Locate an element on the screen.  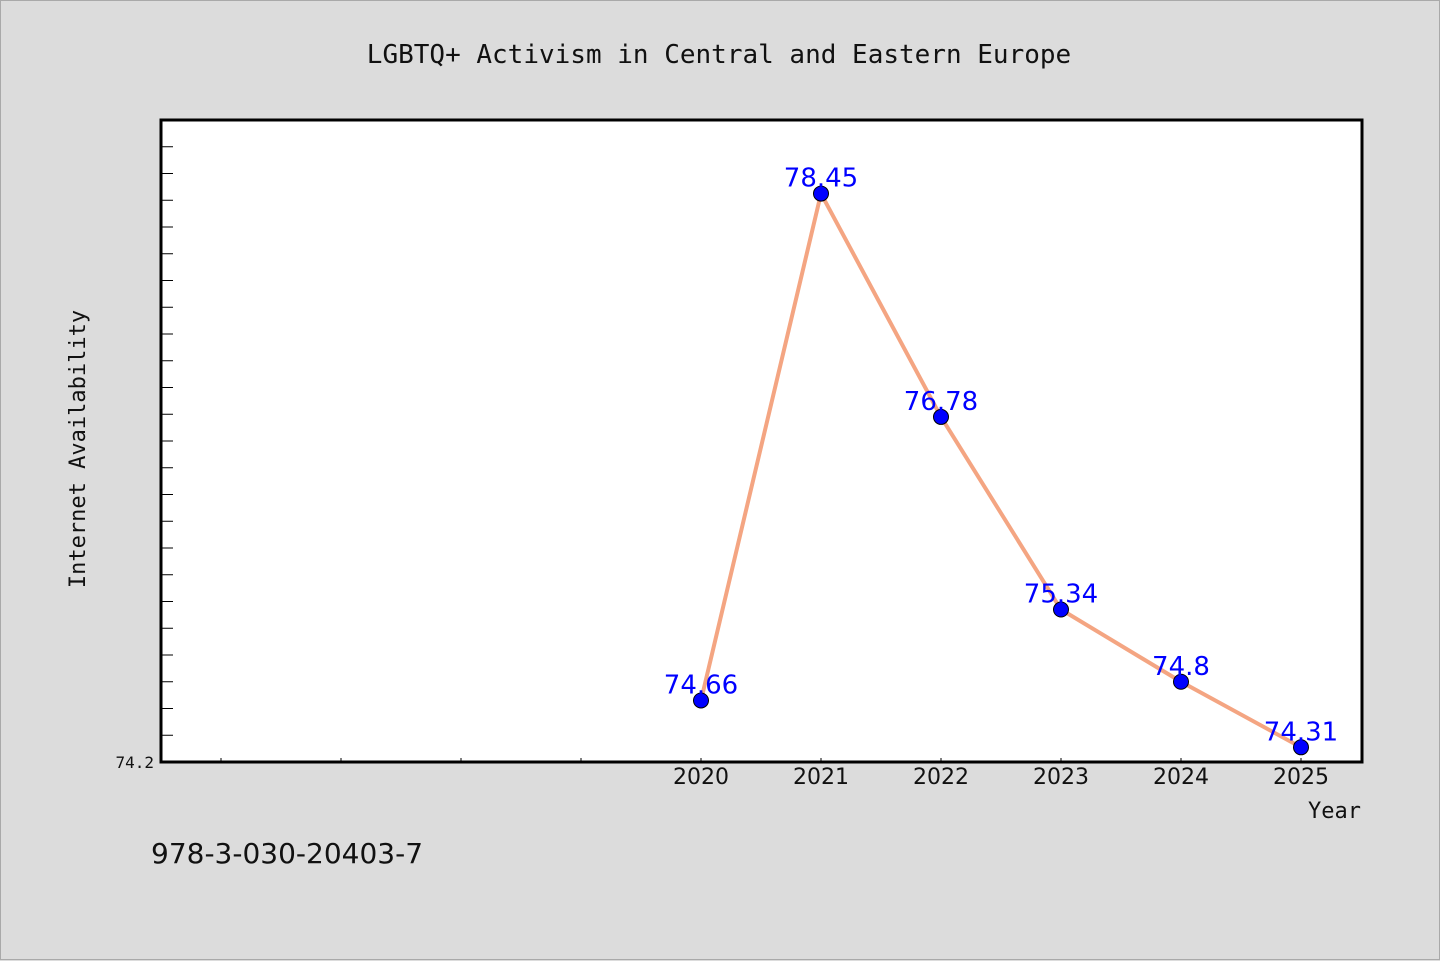
x-tick-label: 2022 is located at coordinates (941, 777).